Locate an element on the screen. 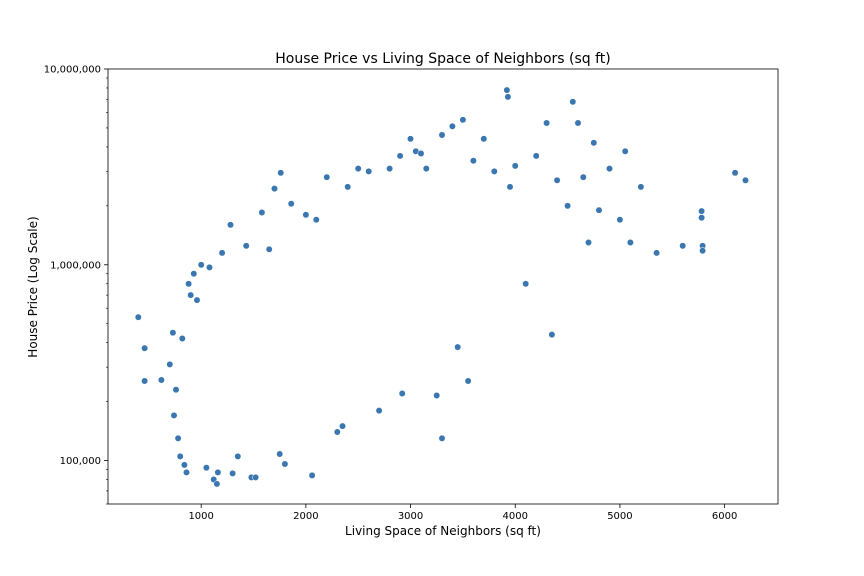 The height and width of the screenshot is (576, 864). x-tick-label: 6000 is located at coordinates (724, 516).